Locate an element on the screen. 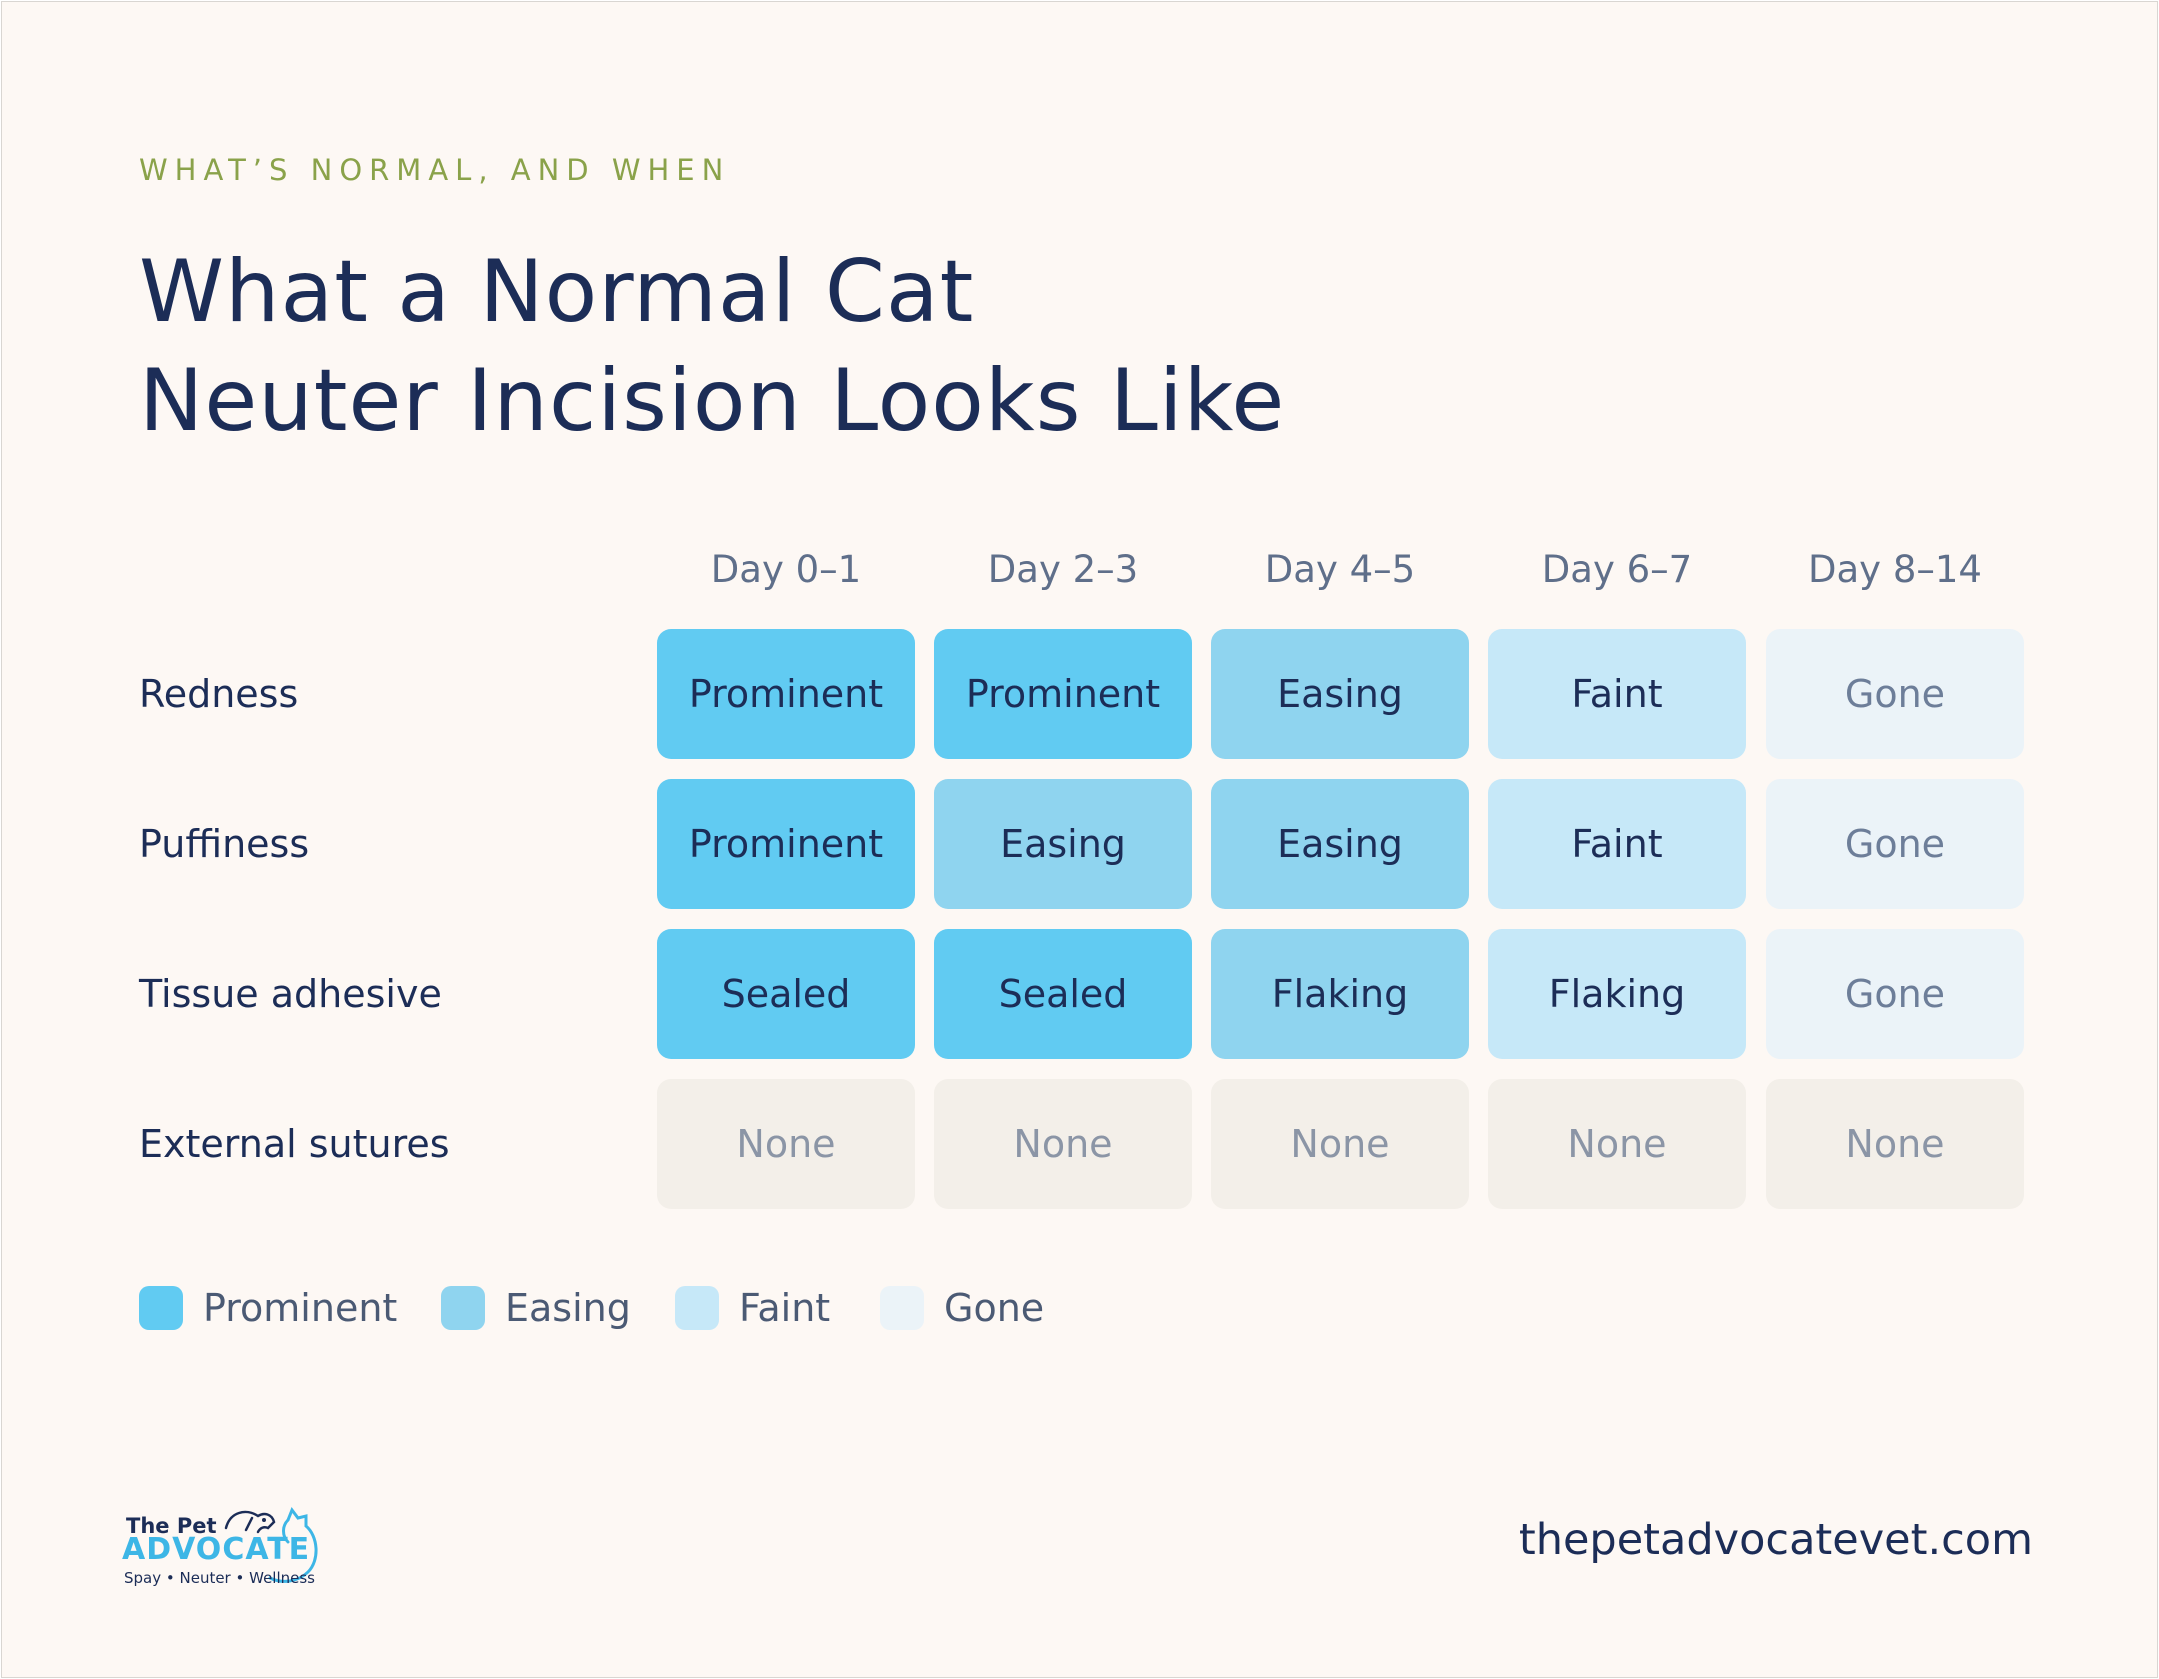 The image size is (2159, 1679). eyebrow-label: WHAT’S NORMAL, AND WHEN is located at coordinates (435, 170).